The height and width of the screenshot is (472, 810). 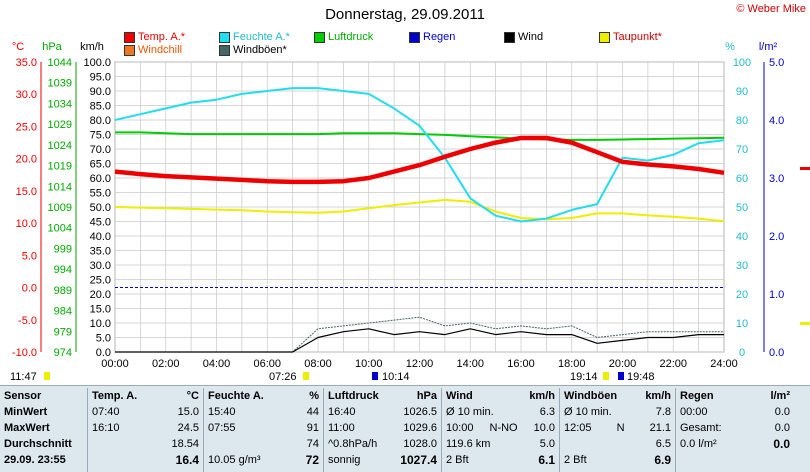 What do you see at coordinates (420, 136) in the screenshot?
I see `pressure-line` at bounding box center [420, 136].